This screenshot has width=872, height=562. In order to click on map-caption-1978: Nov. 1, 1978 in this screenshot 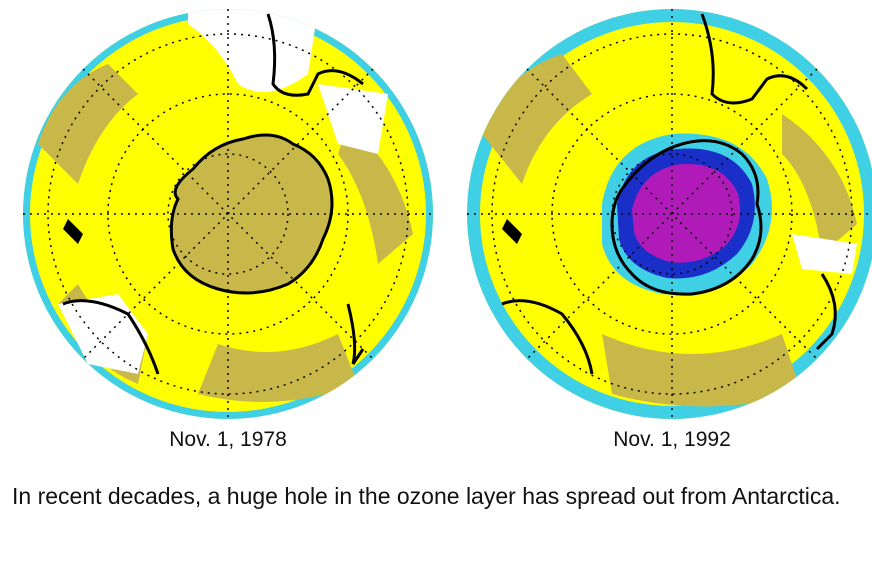, I will do `click(228, 439)`.